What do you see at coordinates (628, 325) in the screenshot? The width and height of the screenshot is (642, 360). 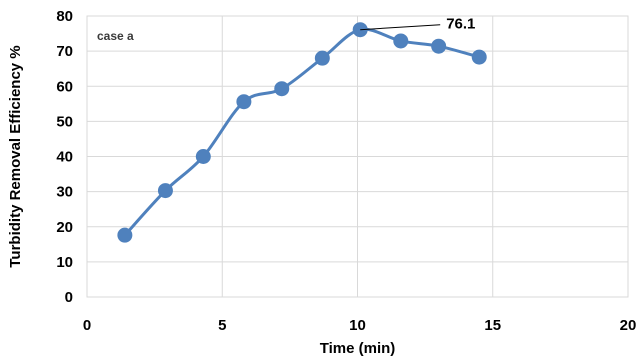 I see `x-tick-label: 20` at bounding box center [628, 325].